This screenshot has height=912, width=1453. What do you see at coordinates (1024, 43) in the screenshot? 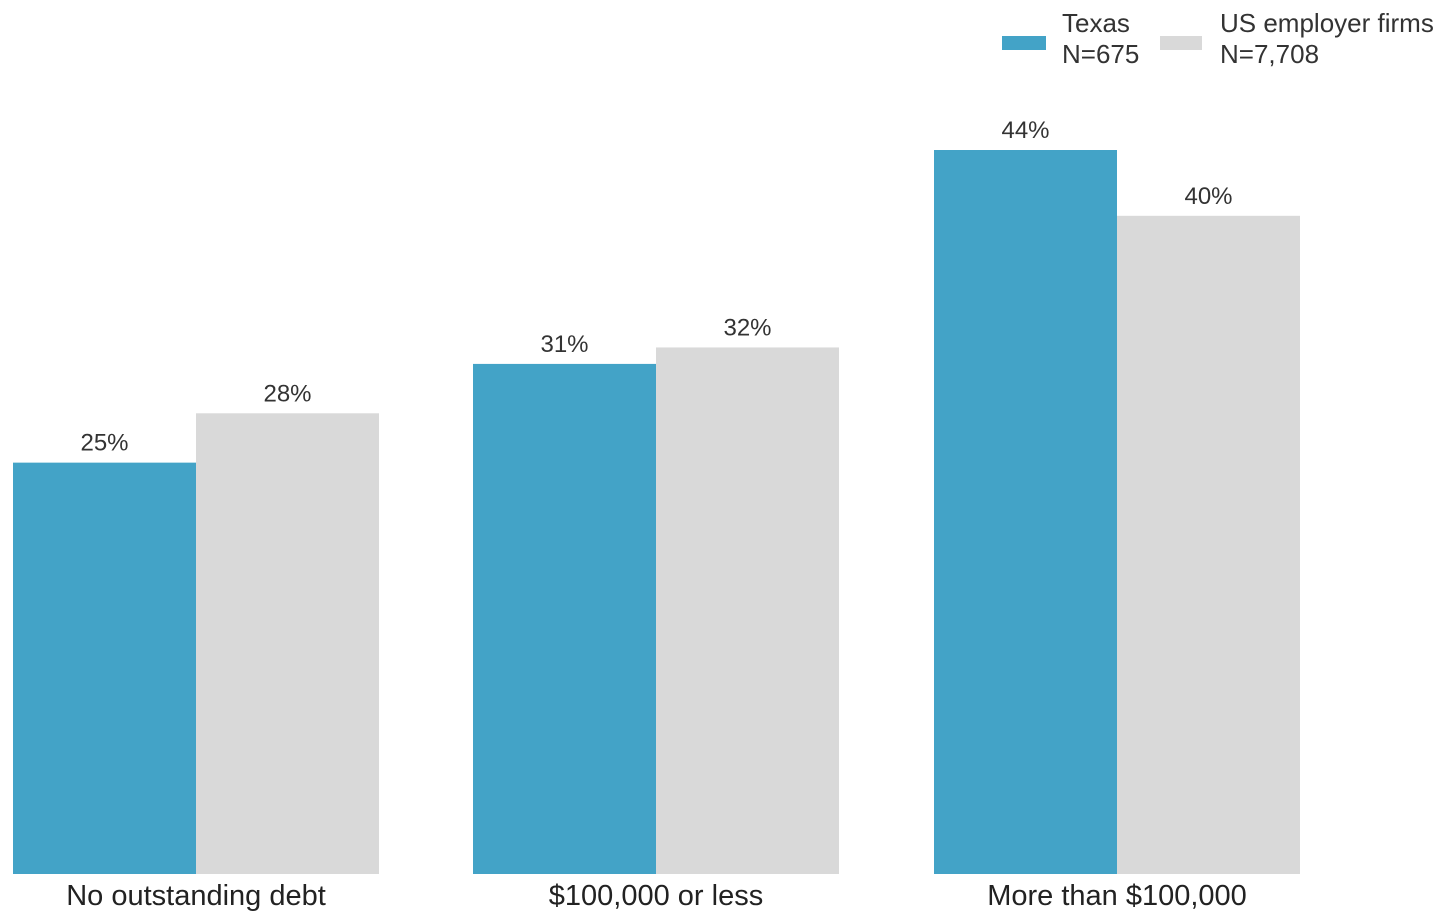
I see `legend-swatch-texas` at bounding box center [1024, 43].